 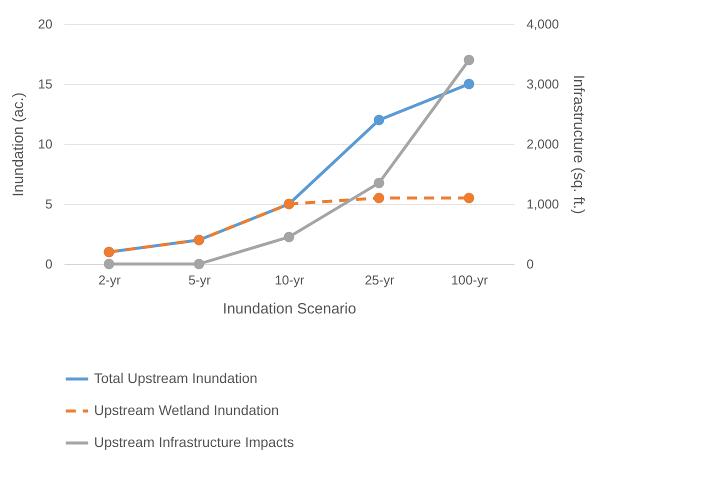 What do you see at coordinates (579, 144) in the screenshot?
I see `y2-axis-title: Infrastructure (sq. ft.)` at bounding box center [579, 144].